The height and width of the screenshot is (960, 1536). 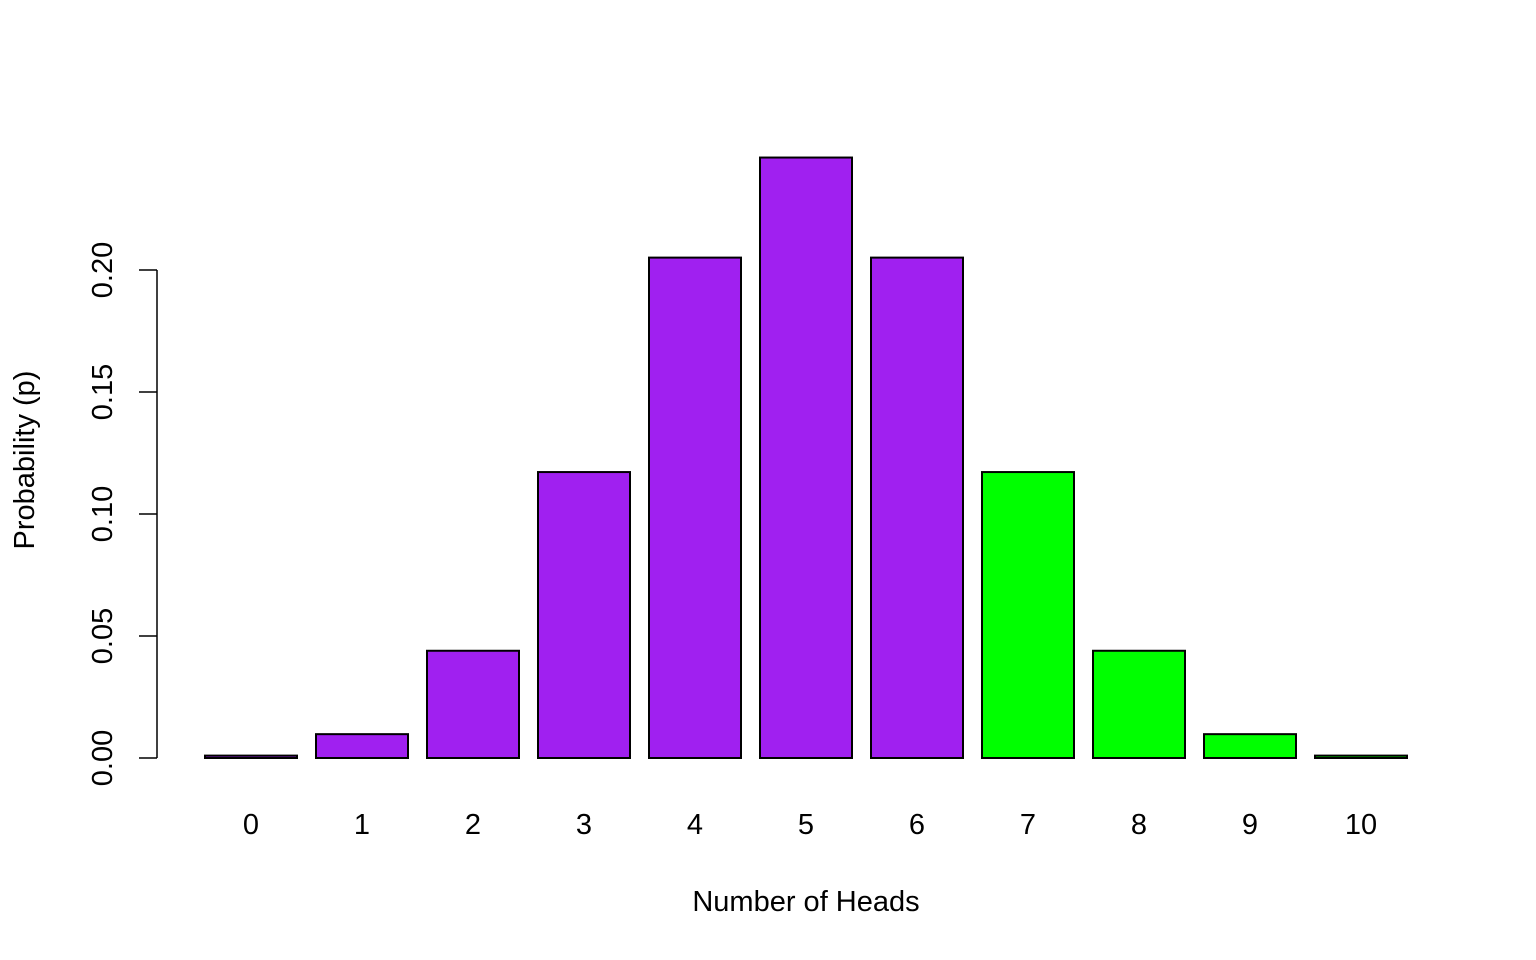 What do you see at coordinates (122, 514) in the screenshot?
I see `y-axis: 0.00 0.05 0.10 0.15 0.20` at bounding box center [122, 514].